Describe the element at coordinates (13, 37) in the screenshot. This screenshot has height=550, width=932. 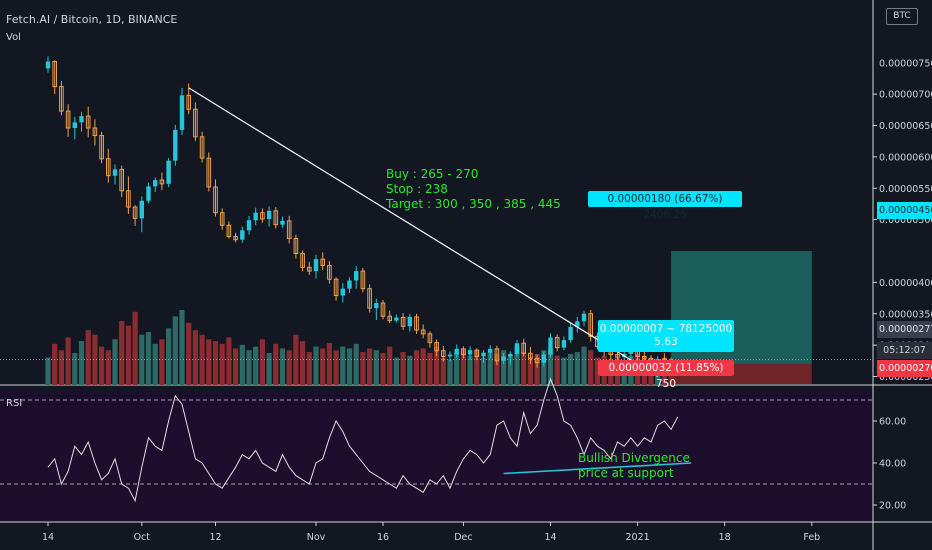
I see `volume-indicator-label: Vol` at that location.